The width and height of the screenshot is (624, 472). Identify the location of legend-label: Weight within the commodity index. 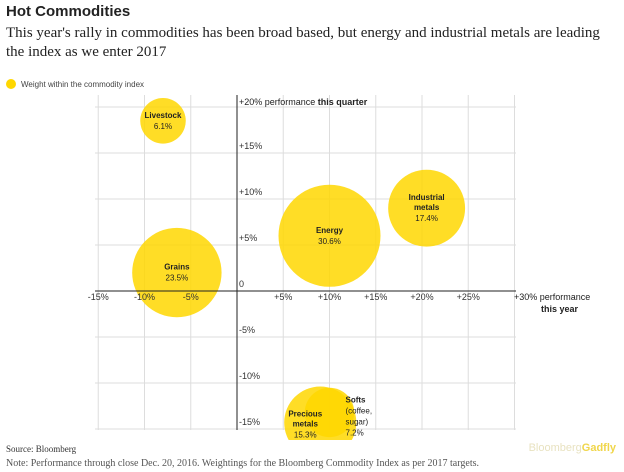
(83, 84).